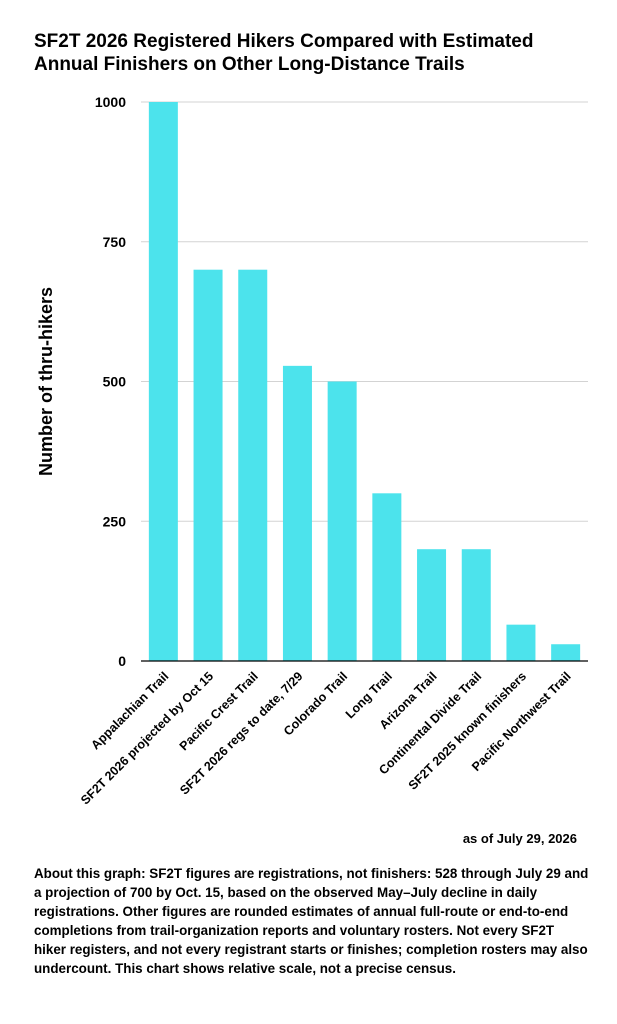 This screenshot has height=1024, width=617. What do you see at coordinates (115, 521) in the screenshot?
I see `y-tick-label: 250` at bounding box center [115, 521].